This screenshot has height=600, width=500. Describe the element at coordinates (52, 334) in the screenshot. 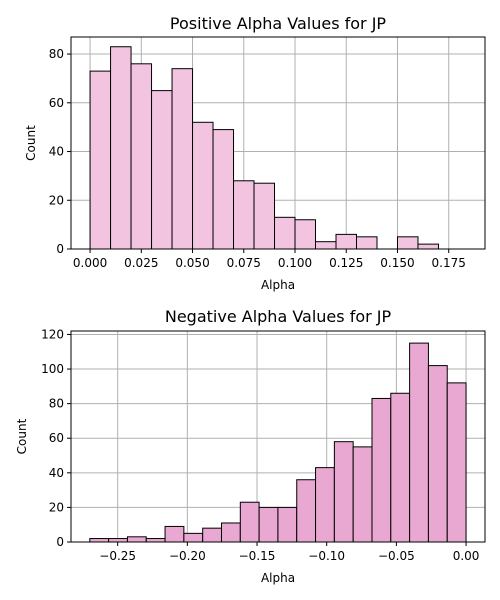

I see `y-tick-label: 120` at that location.